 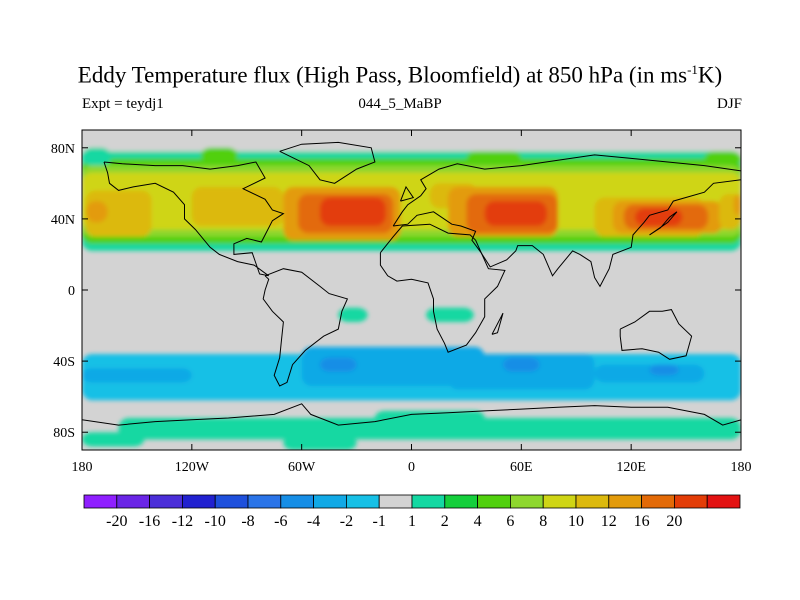 I want to click on x-tick-label: 0, so click(x=411, y=467).